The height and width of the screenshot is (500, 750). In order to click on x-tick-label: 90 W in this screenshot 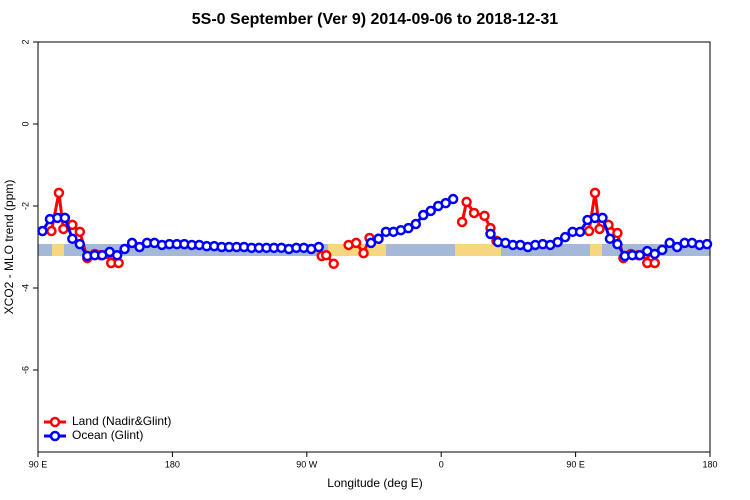, I will do `click(307, 464)`.